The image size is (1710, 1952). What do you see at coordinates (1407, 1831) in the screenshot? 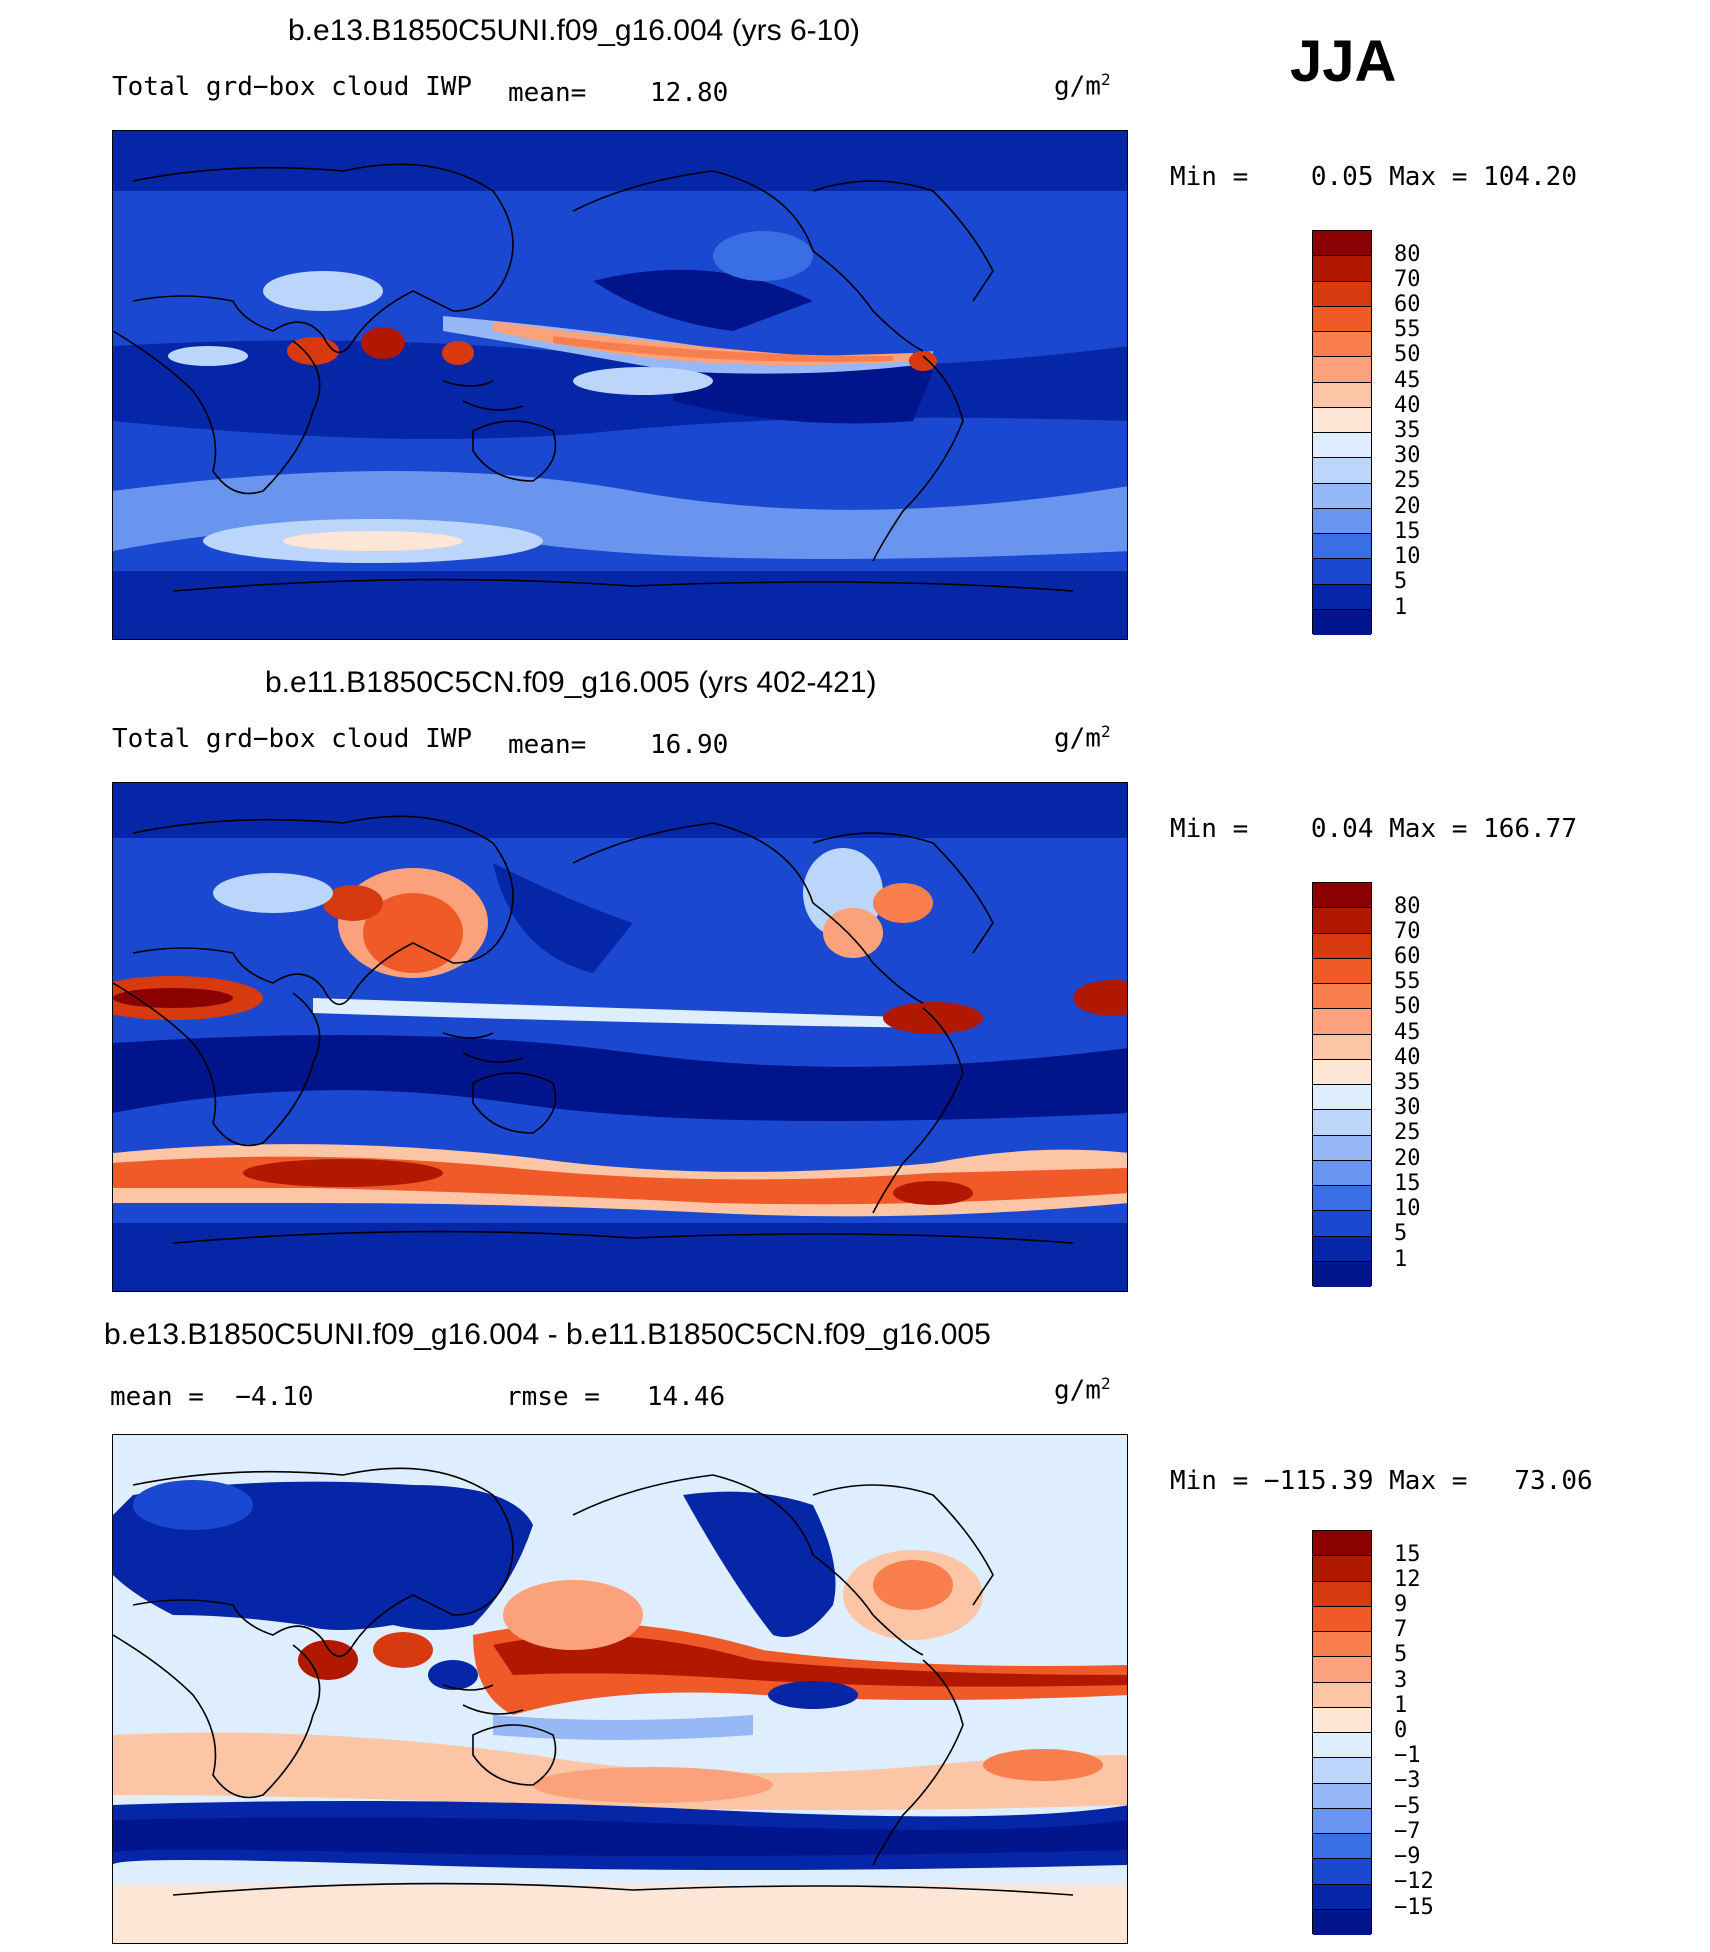
I see `colorbar-label: −7` at bounding box center [1407, 1831].